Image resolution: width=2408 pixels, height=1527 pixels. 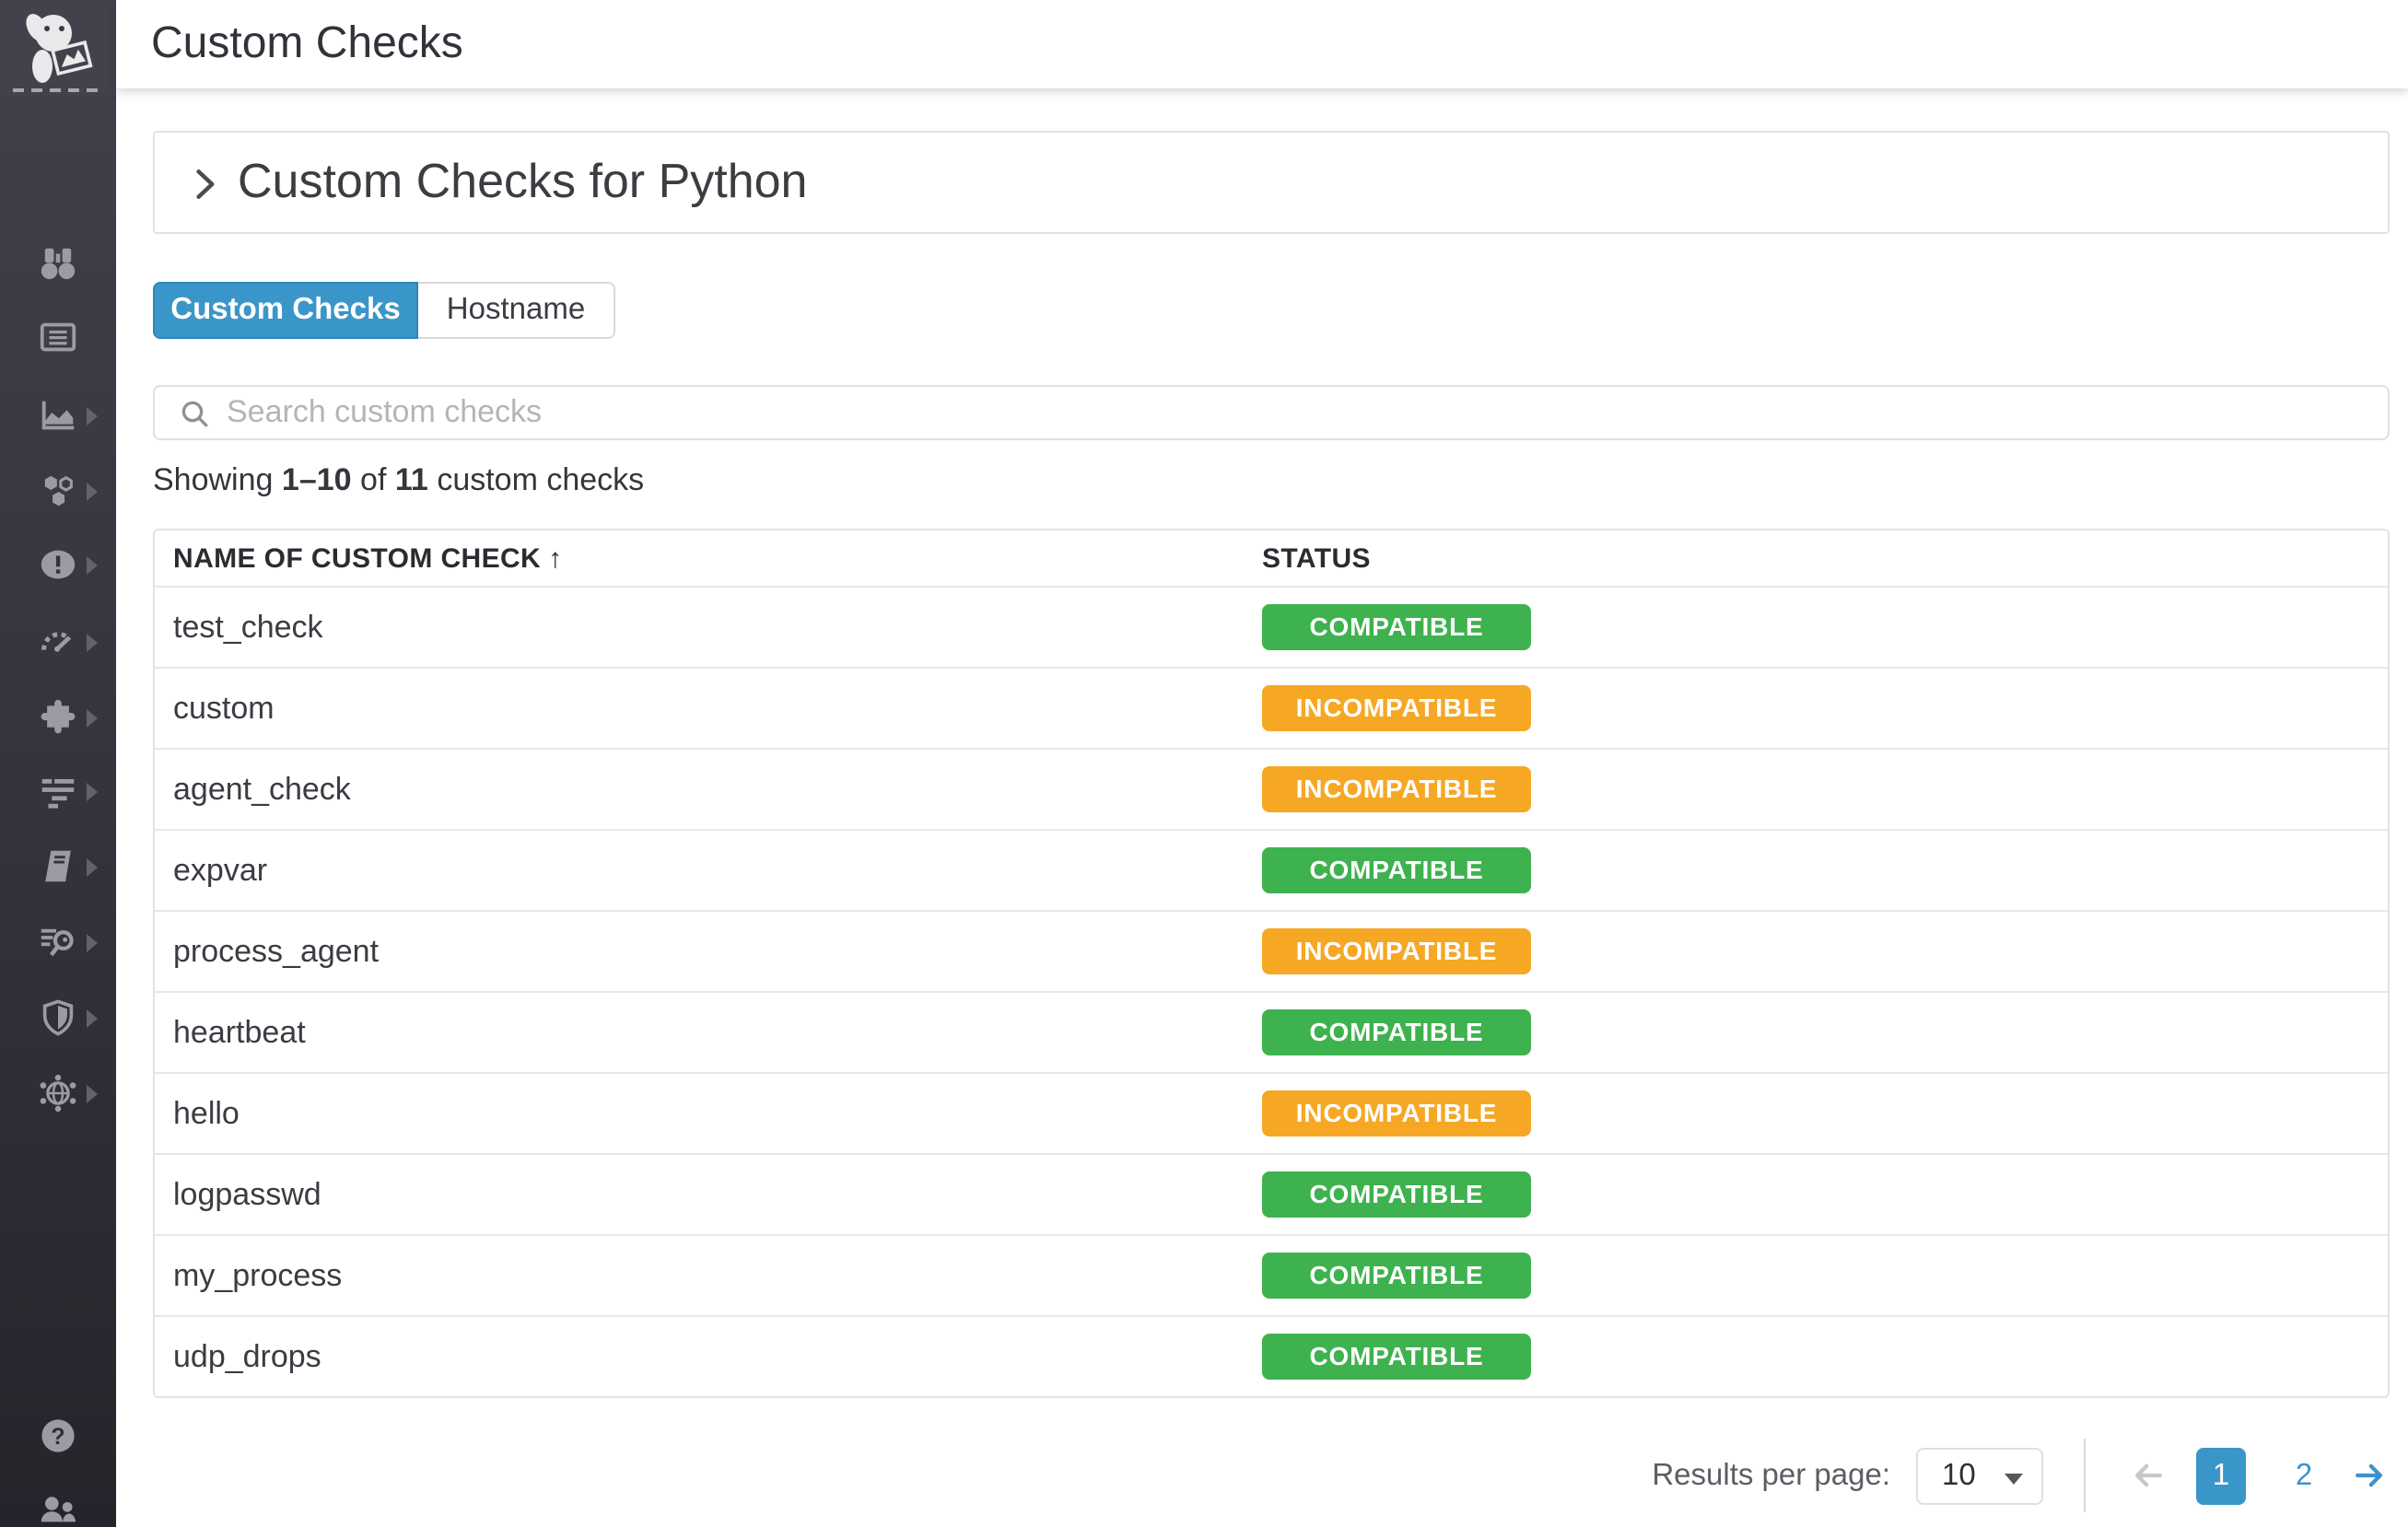 What do you see at coordinates (517, 310) in the screenshot?
I see `tab-hostname: Hostname` at bounding box center [517, 310].